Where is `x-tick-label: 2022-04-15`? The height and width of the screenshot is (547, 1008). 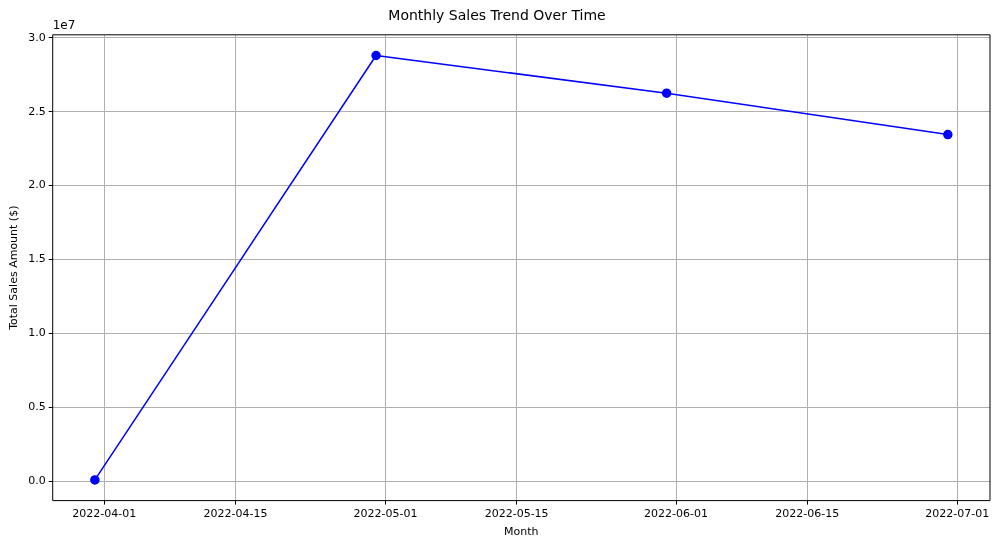
x-tick-label: 2022-04-15 is located at coordinates (235, 514).